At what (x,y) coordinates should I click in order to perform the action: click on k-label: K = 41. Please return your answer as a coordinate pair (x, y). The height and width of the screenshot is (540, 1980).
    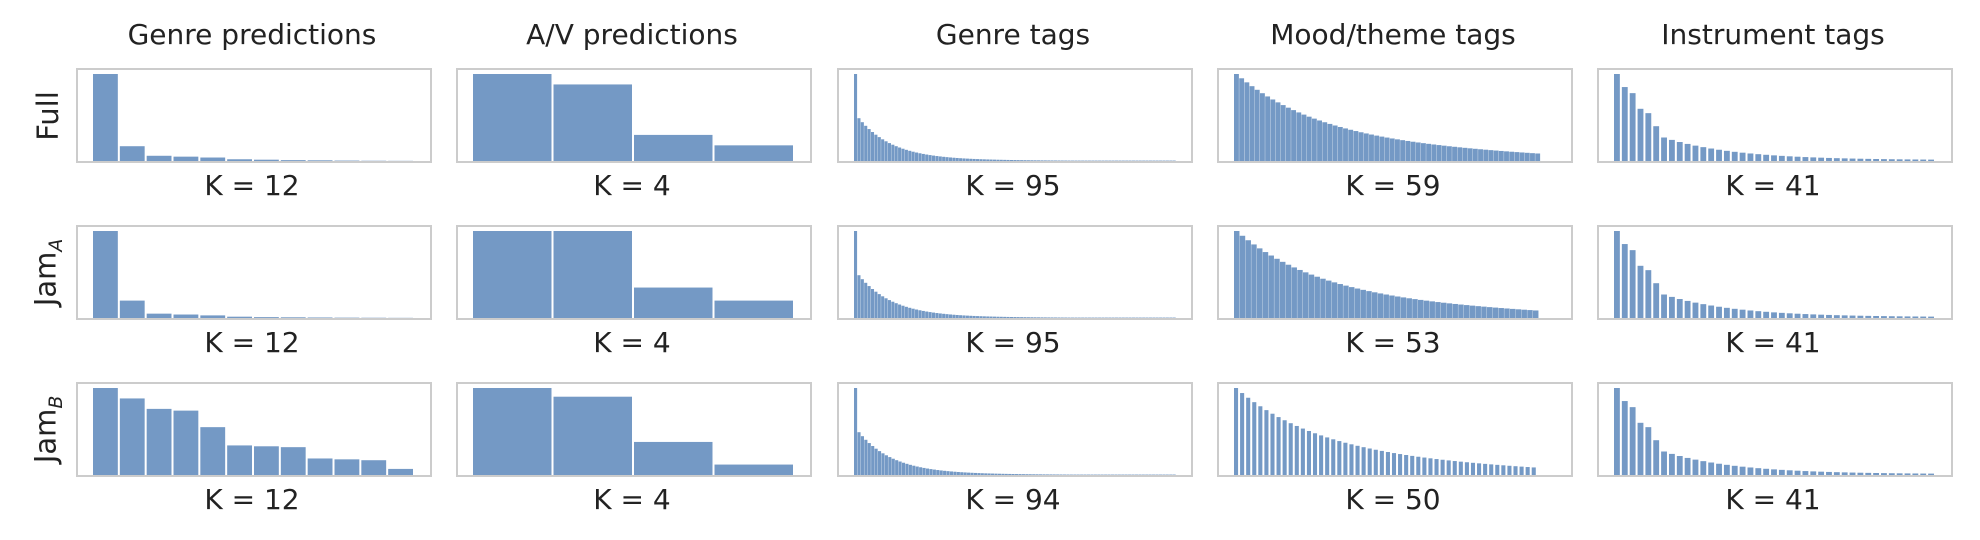
    Looking at the image, I should click on (1773, 499).